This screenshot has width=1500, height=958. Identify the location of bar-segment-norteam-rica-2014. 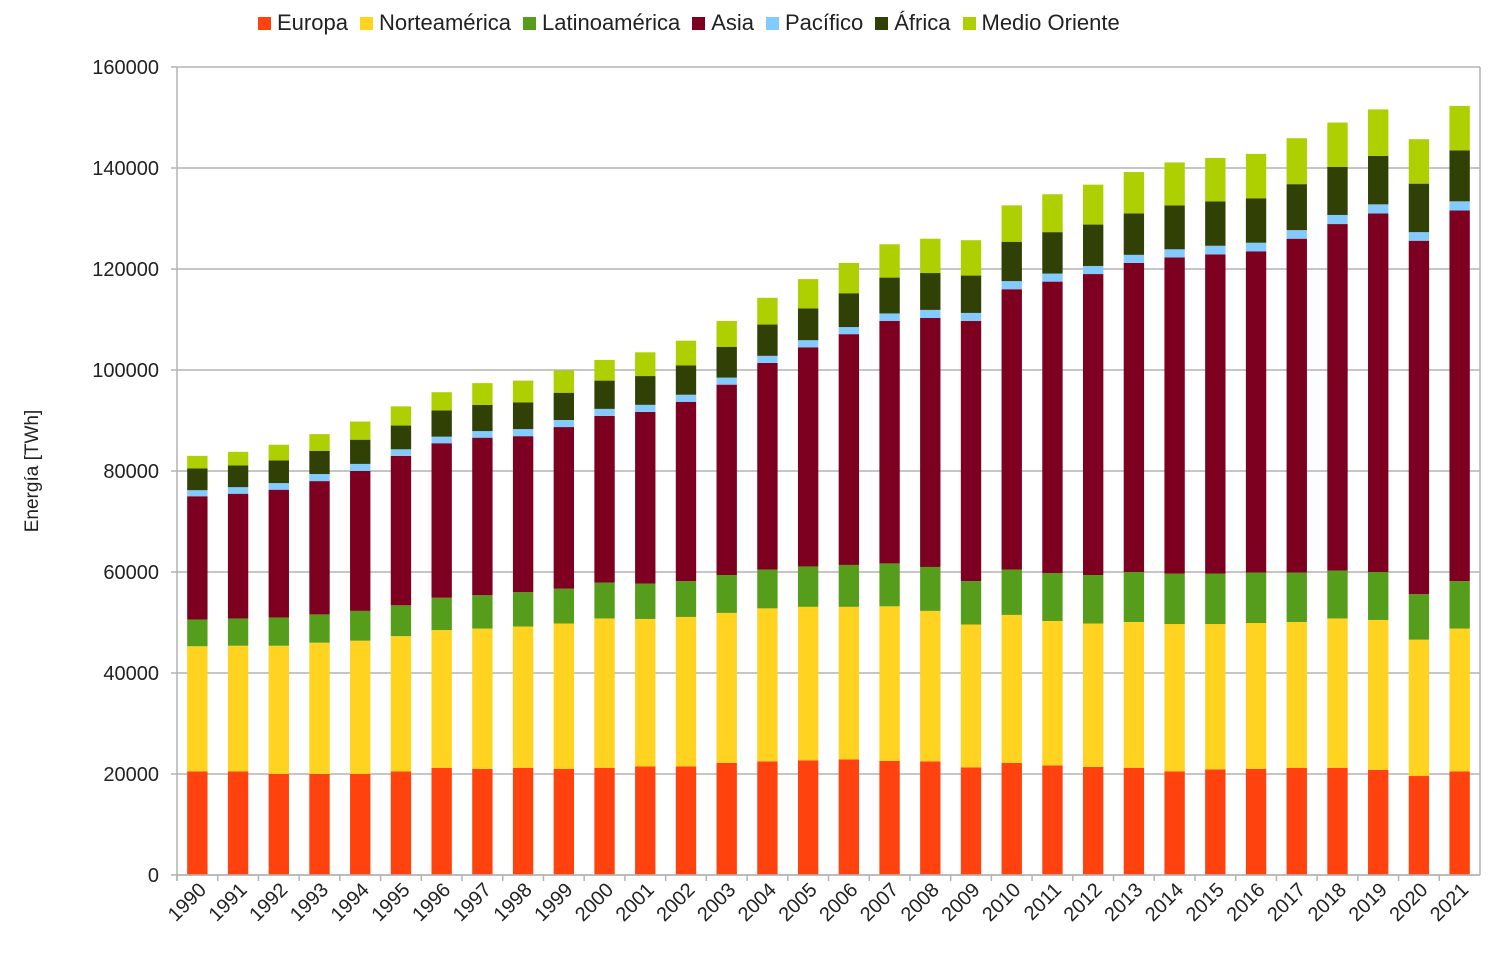
(1174, 698).